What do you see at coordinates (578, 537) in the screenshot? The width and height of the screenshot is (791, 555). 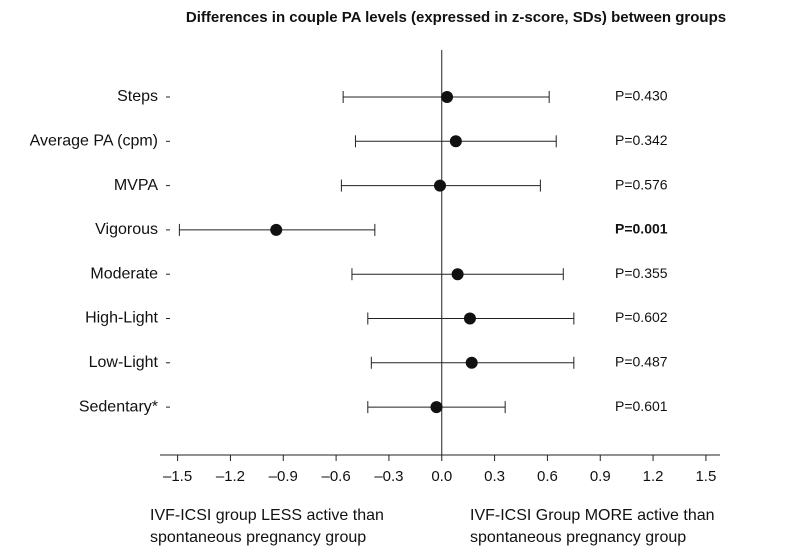 I see `right-note: spontaneous pregnancy group` at bounding box center [578, 537].